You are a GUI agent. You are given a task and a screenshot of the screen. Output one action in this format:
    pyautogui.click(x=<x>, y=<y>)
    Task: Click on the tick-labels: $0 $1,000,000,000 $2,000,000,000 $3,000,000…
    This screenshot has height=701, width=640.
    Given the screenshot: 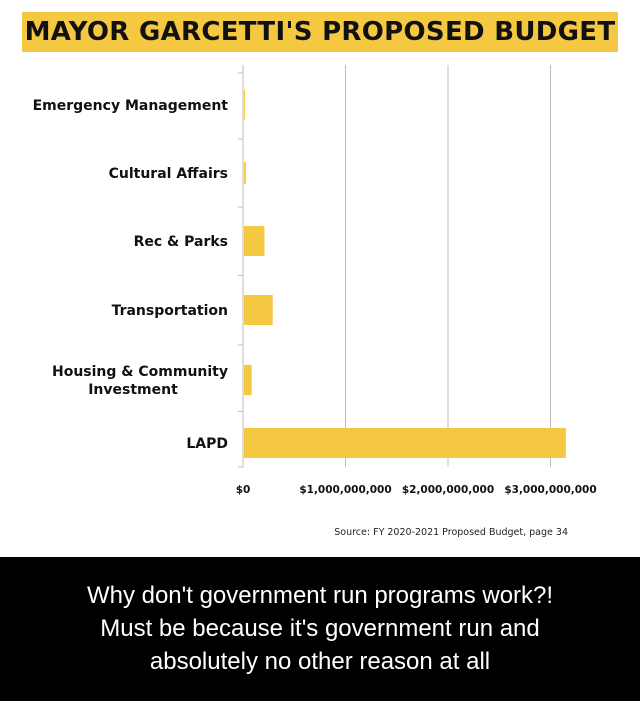 What is the action you would take?
    pyautogui.click(x=416, y=490)
    